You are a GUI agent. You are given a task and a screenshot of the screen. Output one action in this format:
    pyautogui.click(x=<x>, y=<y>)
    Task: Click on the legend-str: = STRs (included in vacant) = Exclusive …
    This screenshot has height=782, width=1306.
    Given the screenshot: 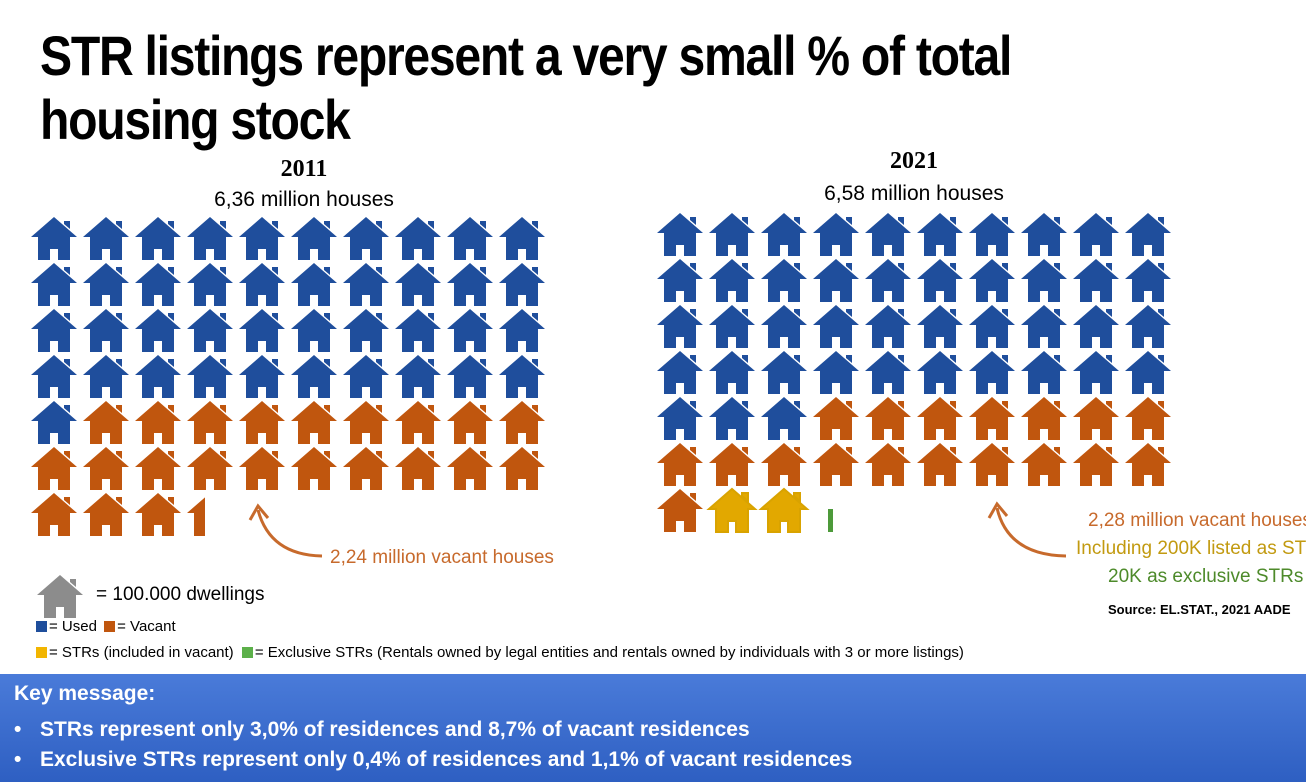 What is the action you would take?
    pyautogui.click(x=500, y=652)
    